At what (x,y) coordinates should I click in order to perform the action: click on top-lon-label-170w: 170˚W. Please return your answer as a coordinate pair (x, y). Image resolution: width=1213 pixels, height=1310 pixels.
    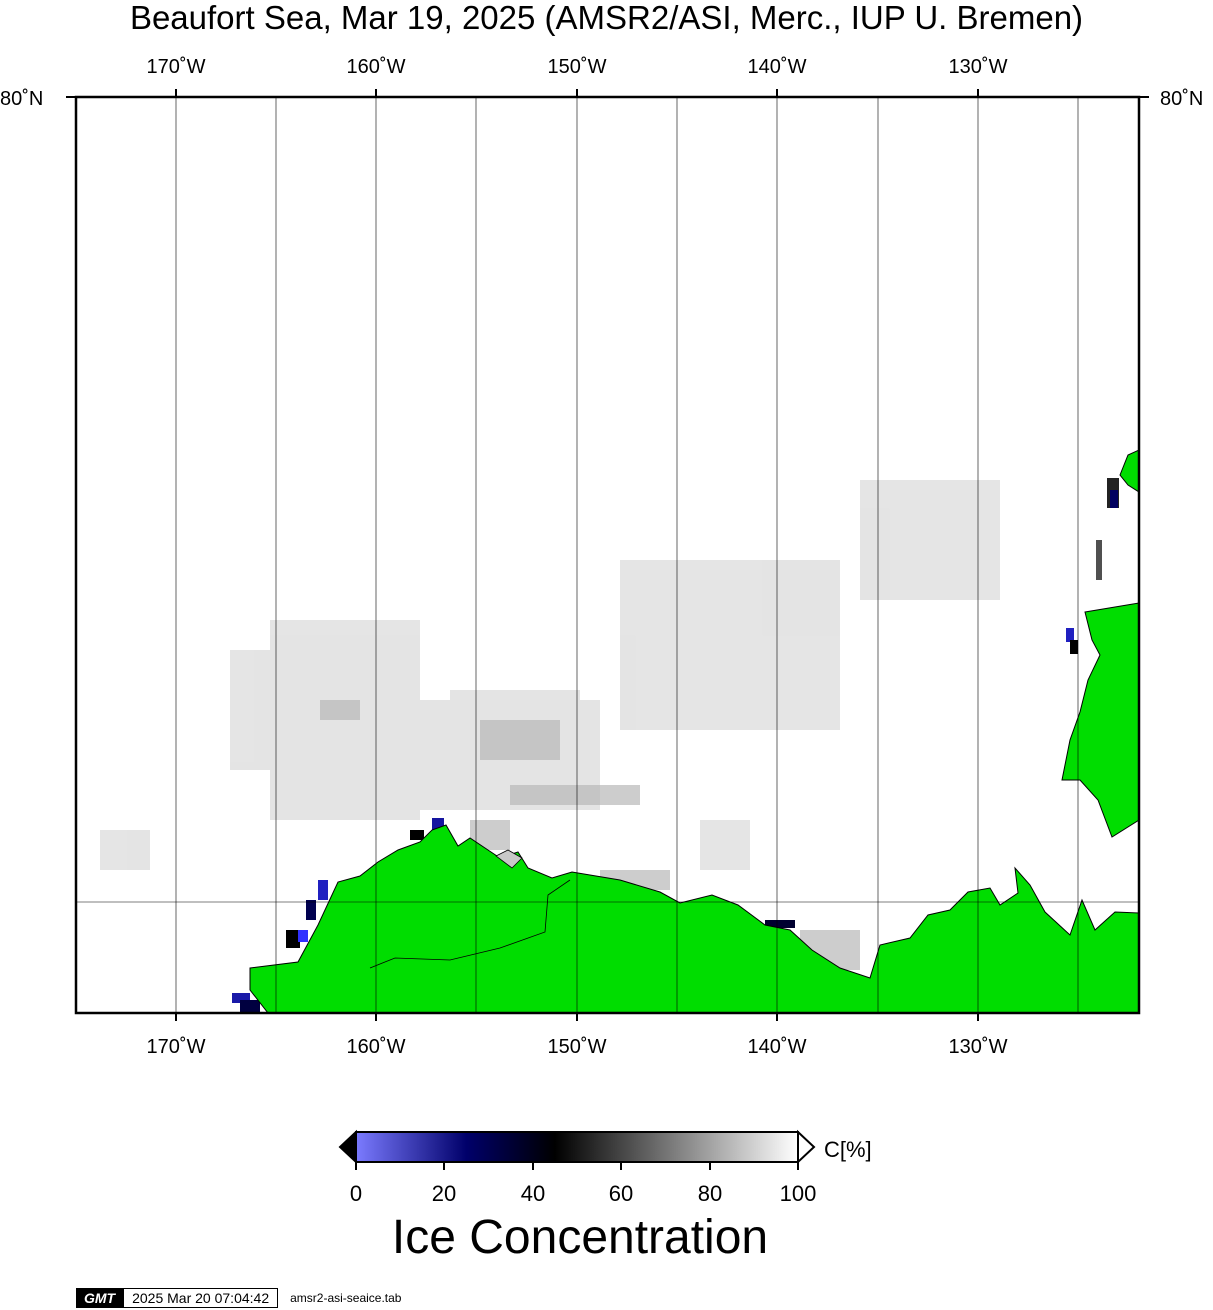
    Looking at the image, I should click on (176, 67).